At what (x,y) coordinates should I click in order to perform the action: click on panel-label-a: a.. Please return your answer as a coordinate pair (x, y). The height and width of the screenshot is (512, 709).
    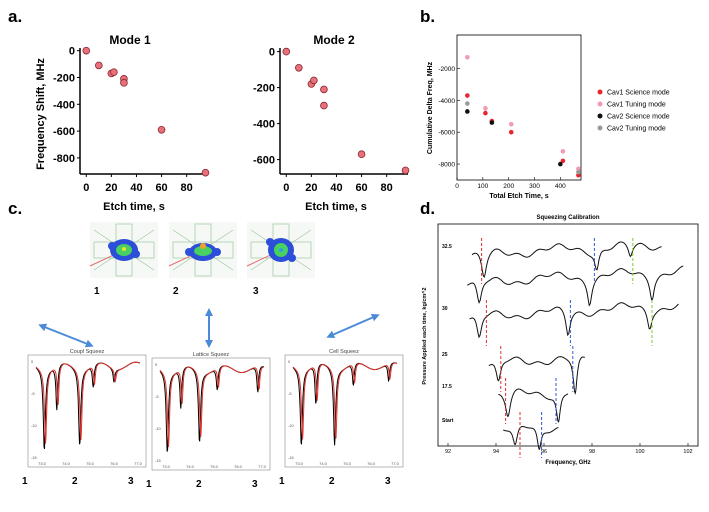
    Looking at the image, I should click on (15, 16).